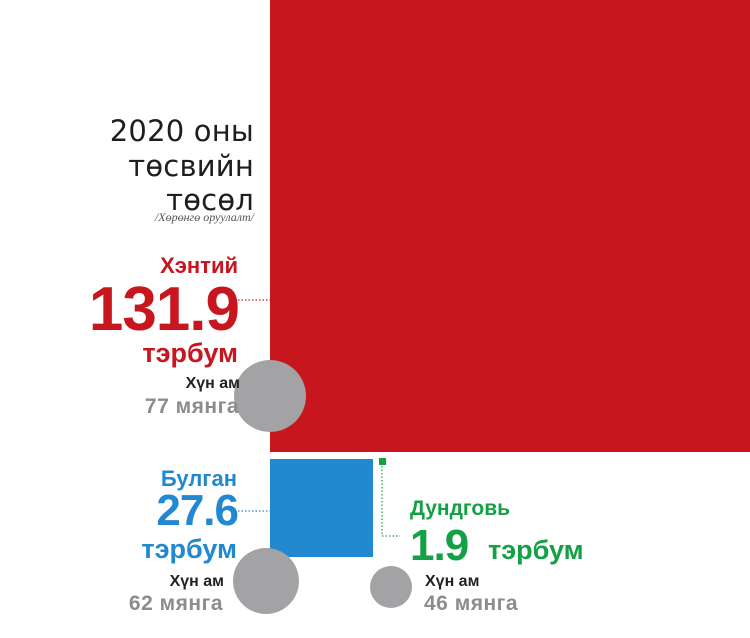 Image resolution: width=750 pixels, height=638 pixels. I want to click on population-circle-bulgan, so click(266, 581).